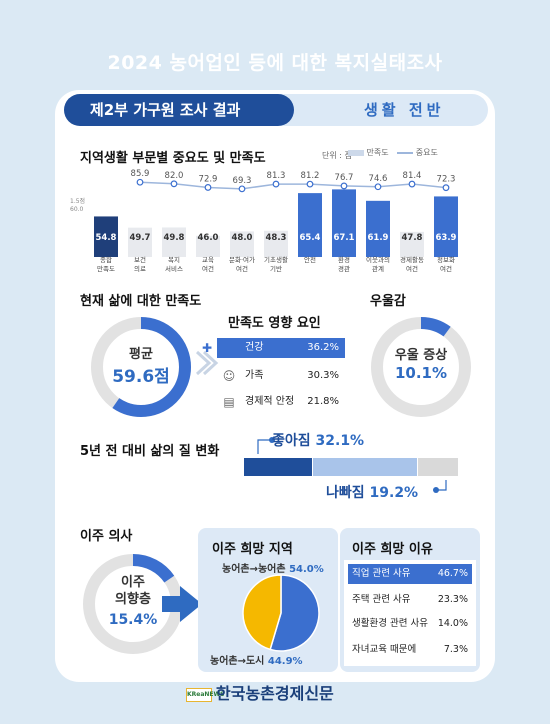 This screenshot has width=550, height=724. What do you see at coordinates (106, 536) in the screenshot?
I see `section5-title: 이주 의사` at bounding box center [106, 536].